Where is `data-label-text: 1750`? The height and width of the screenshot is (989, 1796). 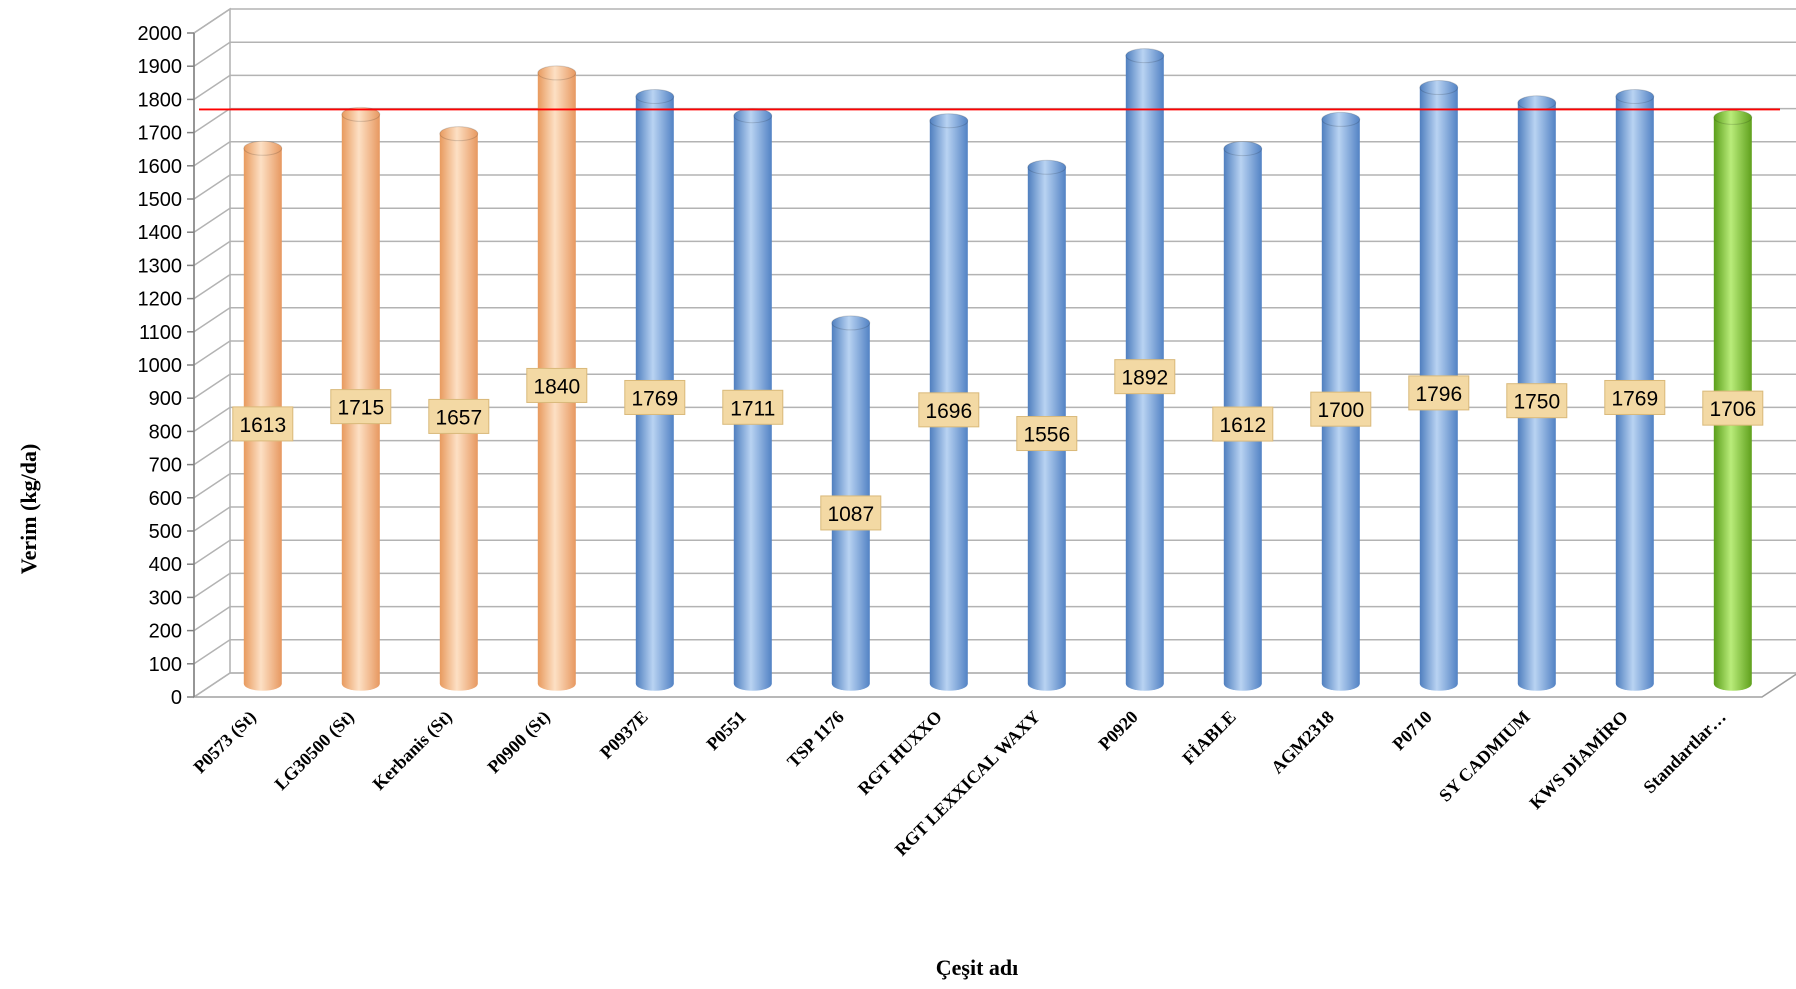 data-label-text: 1750 is located at coordinates (1536, 402).